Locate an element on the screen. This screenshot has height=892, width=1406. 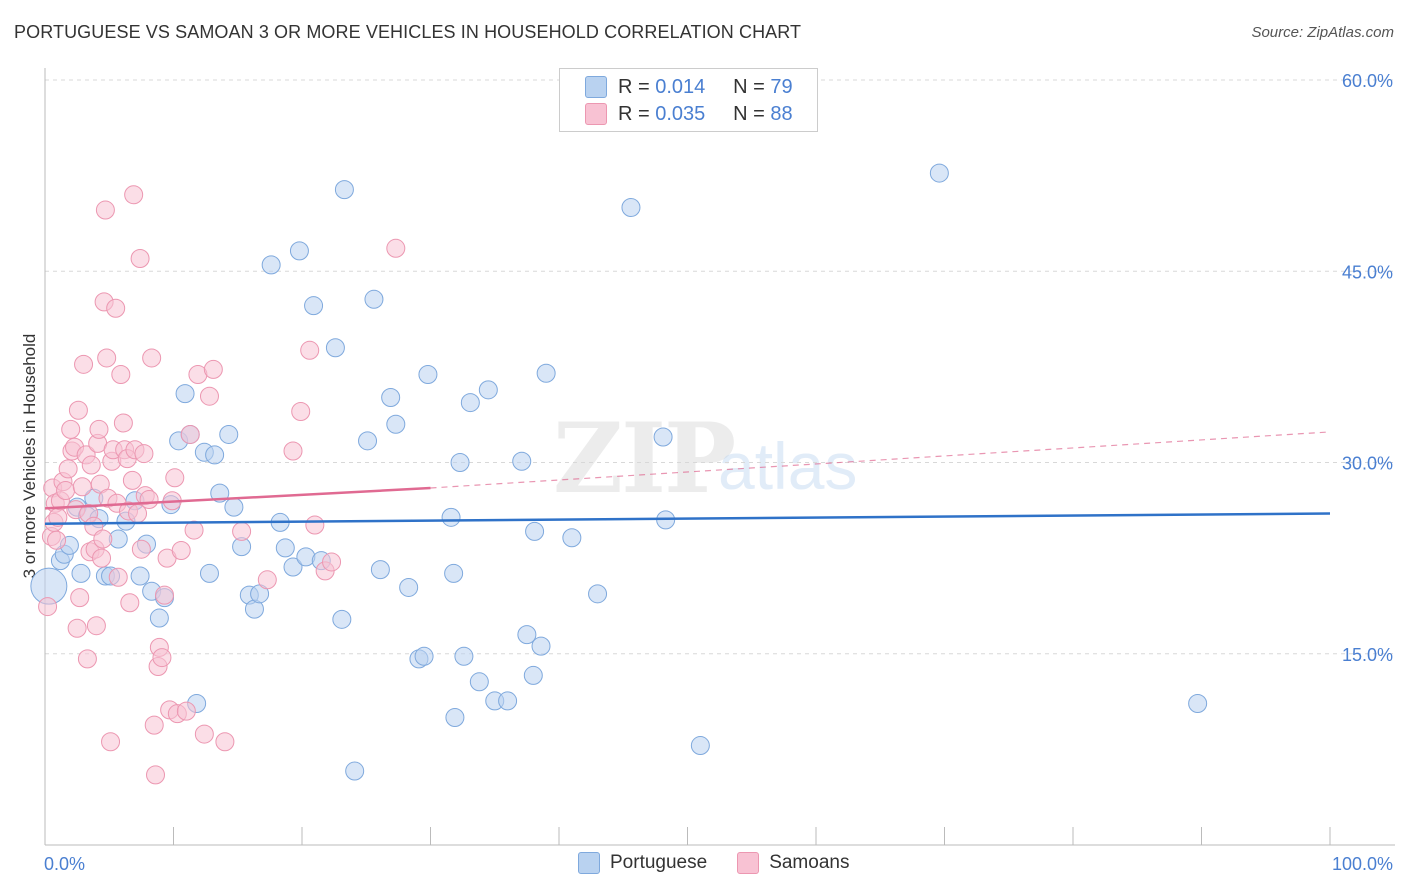
x-tick-label: 0.0% is located at coordinates (64, 864).